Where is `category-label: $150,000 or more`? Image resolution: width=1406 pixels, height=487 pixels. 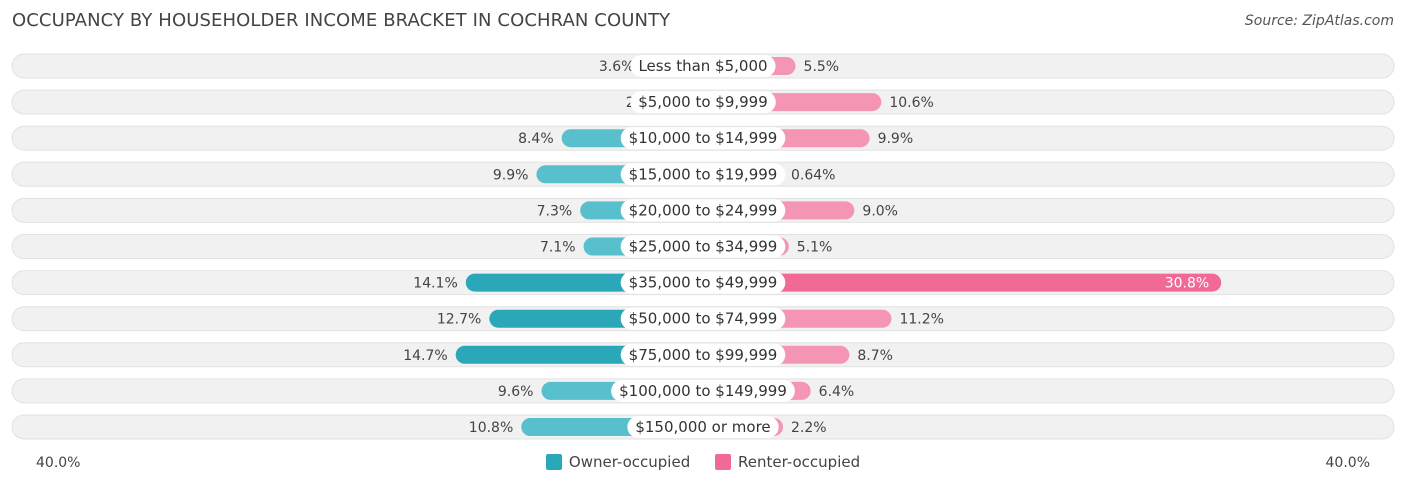 category-label: $150,000 or more is located at coordinates (702, 427).